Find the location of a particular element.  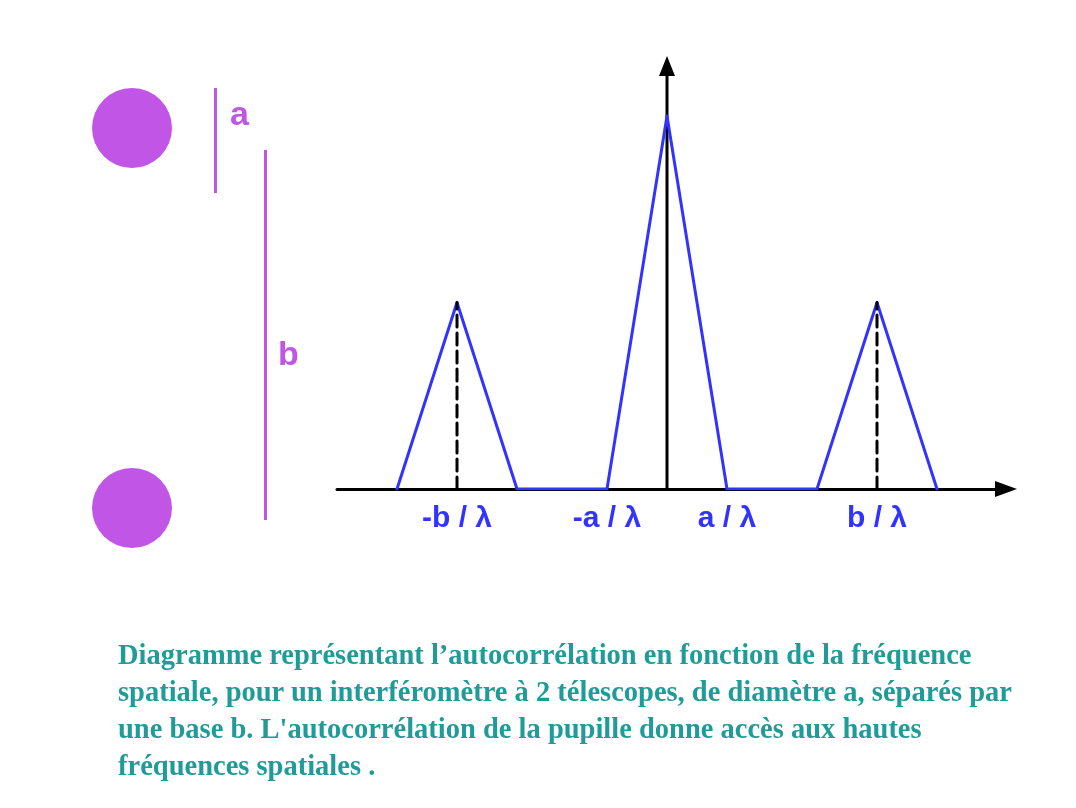

text: Diagramme représentant l’autocorrélation en fonction de la fréquence spatiale, pour un interféromètre à 2 télescopes, de diamètre a, séparés par une base b. L'autocorrélation de la pupille donne accès aux hautes fréquences spatiales . is located at coordinates (565, 710).